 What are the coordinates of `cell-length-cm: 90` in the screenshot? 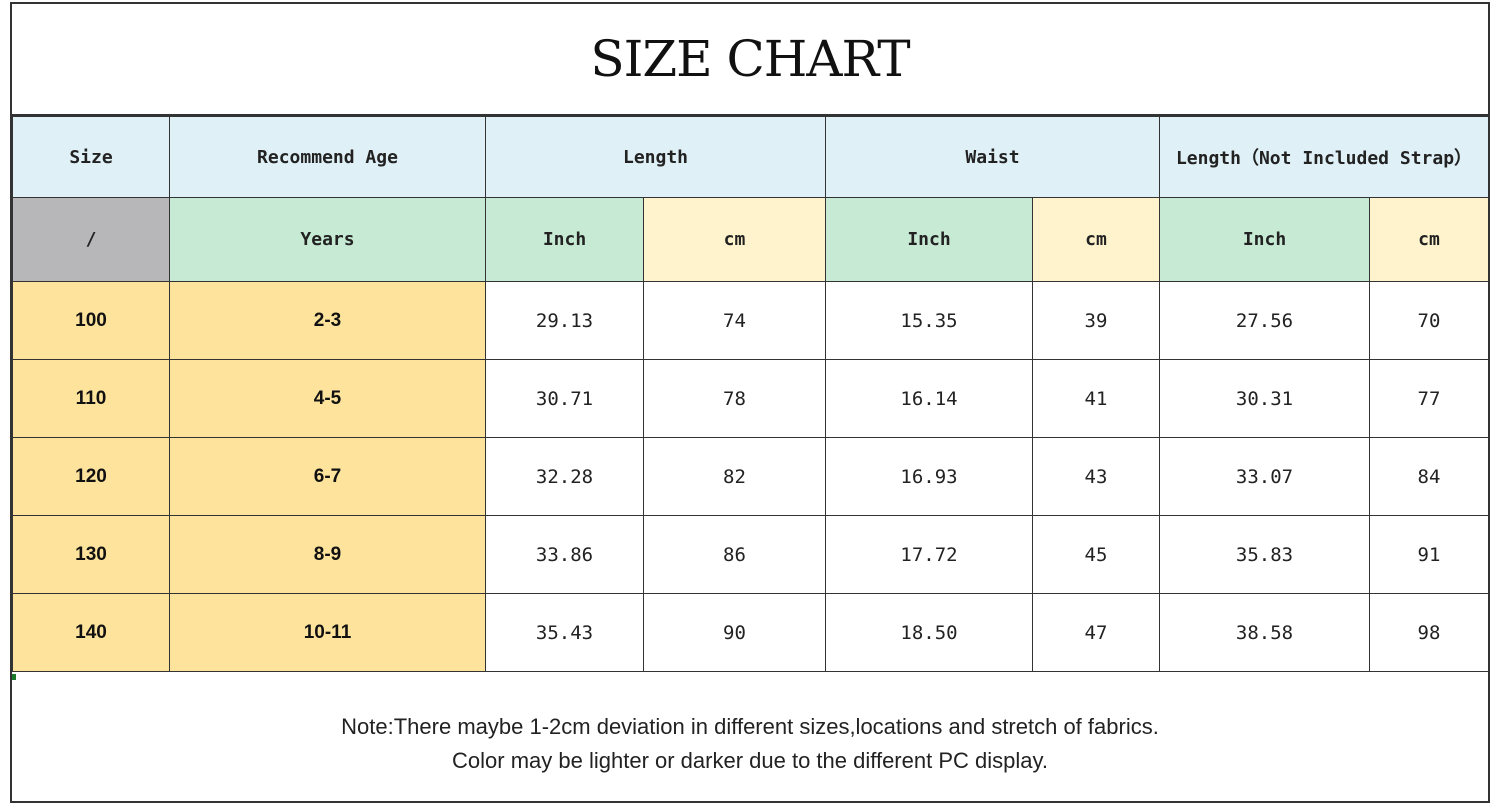 It's located at (734, 632).